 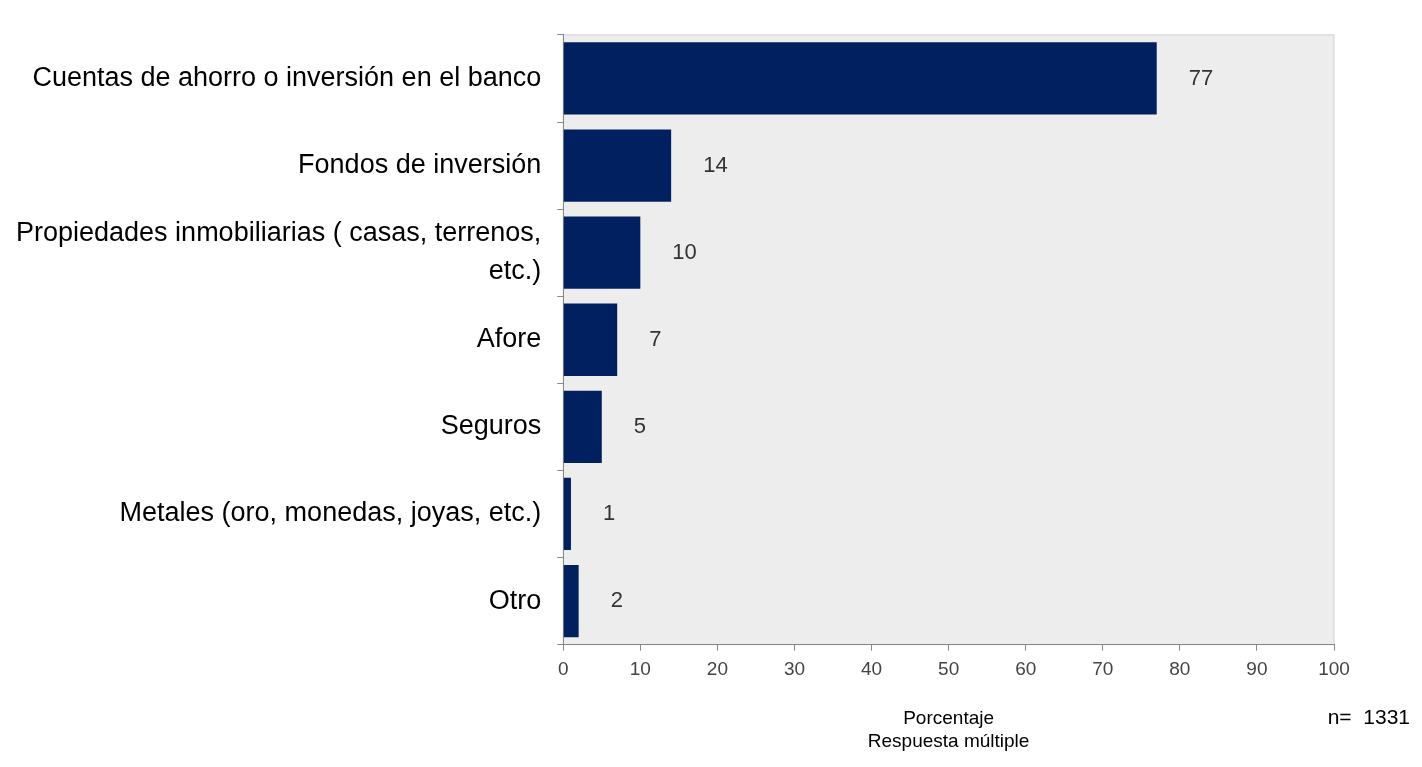 I want to click on x-tick-label: 70, so click(x=1103, y=669).